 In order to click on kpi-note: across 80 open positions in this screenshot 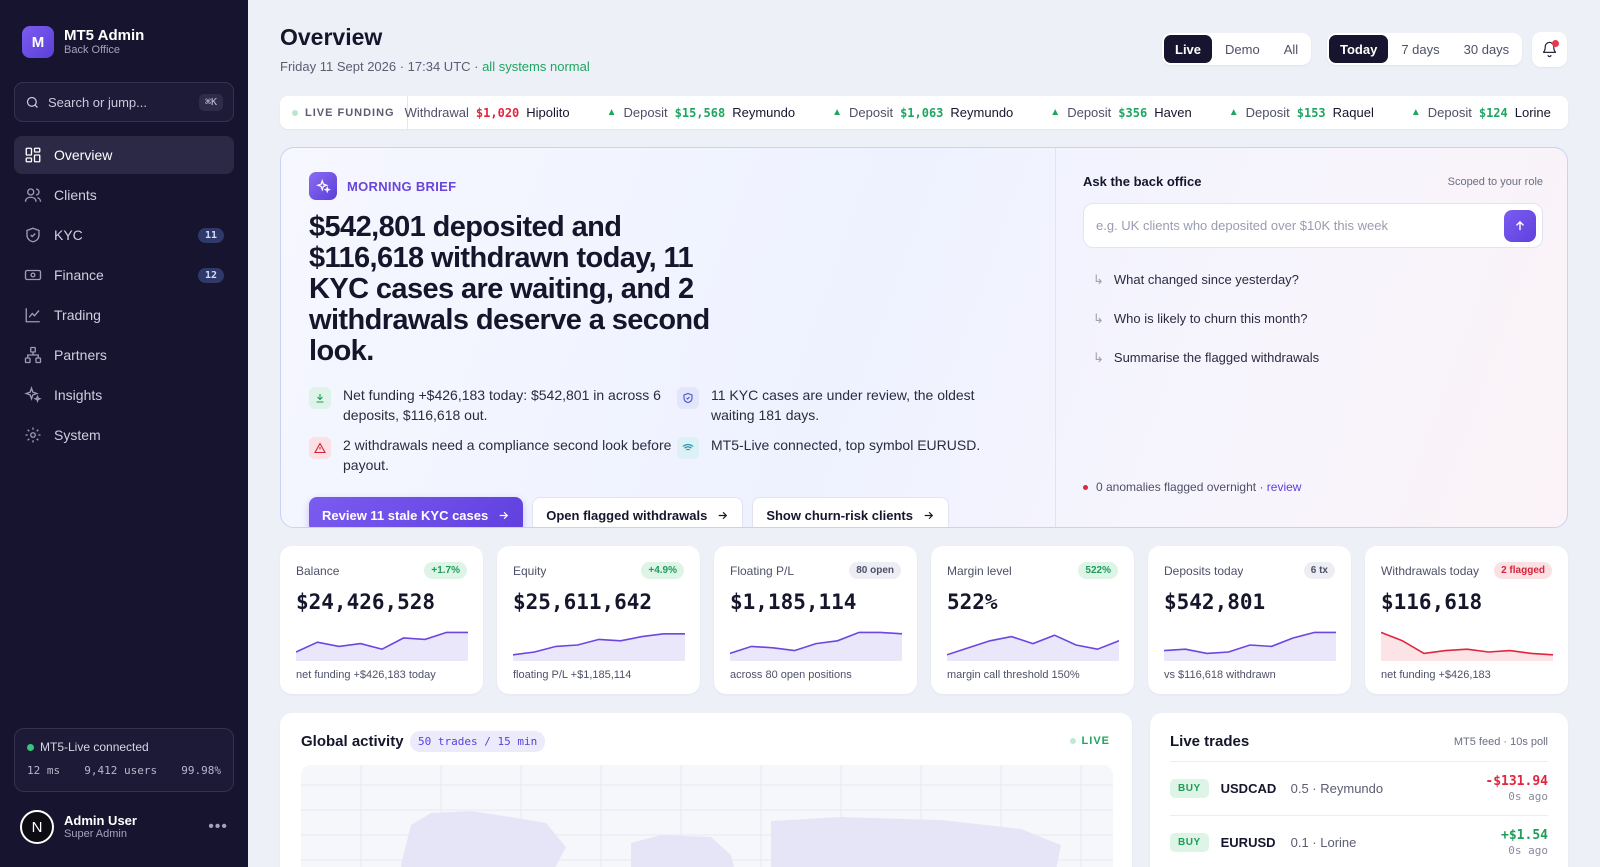, I will do `click(791, 675)`.